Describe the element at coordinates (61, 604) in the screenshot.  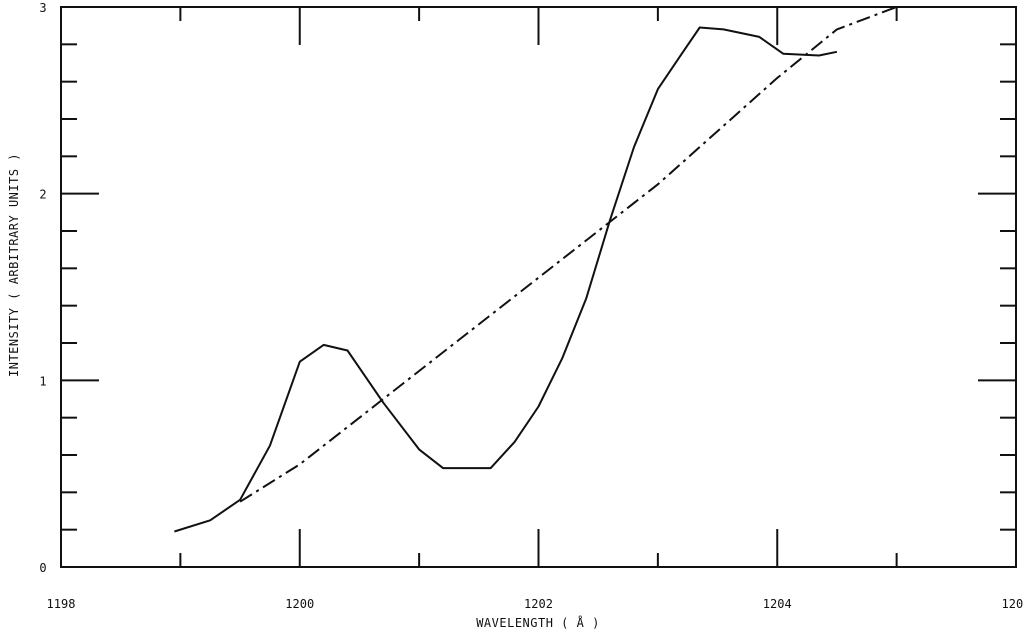
I see `x-tick-label: 1198` at that location.